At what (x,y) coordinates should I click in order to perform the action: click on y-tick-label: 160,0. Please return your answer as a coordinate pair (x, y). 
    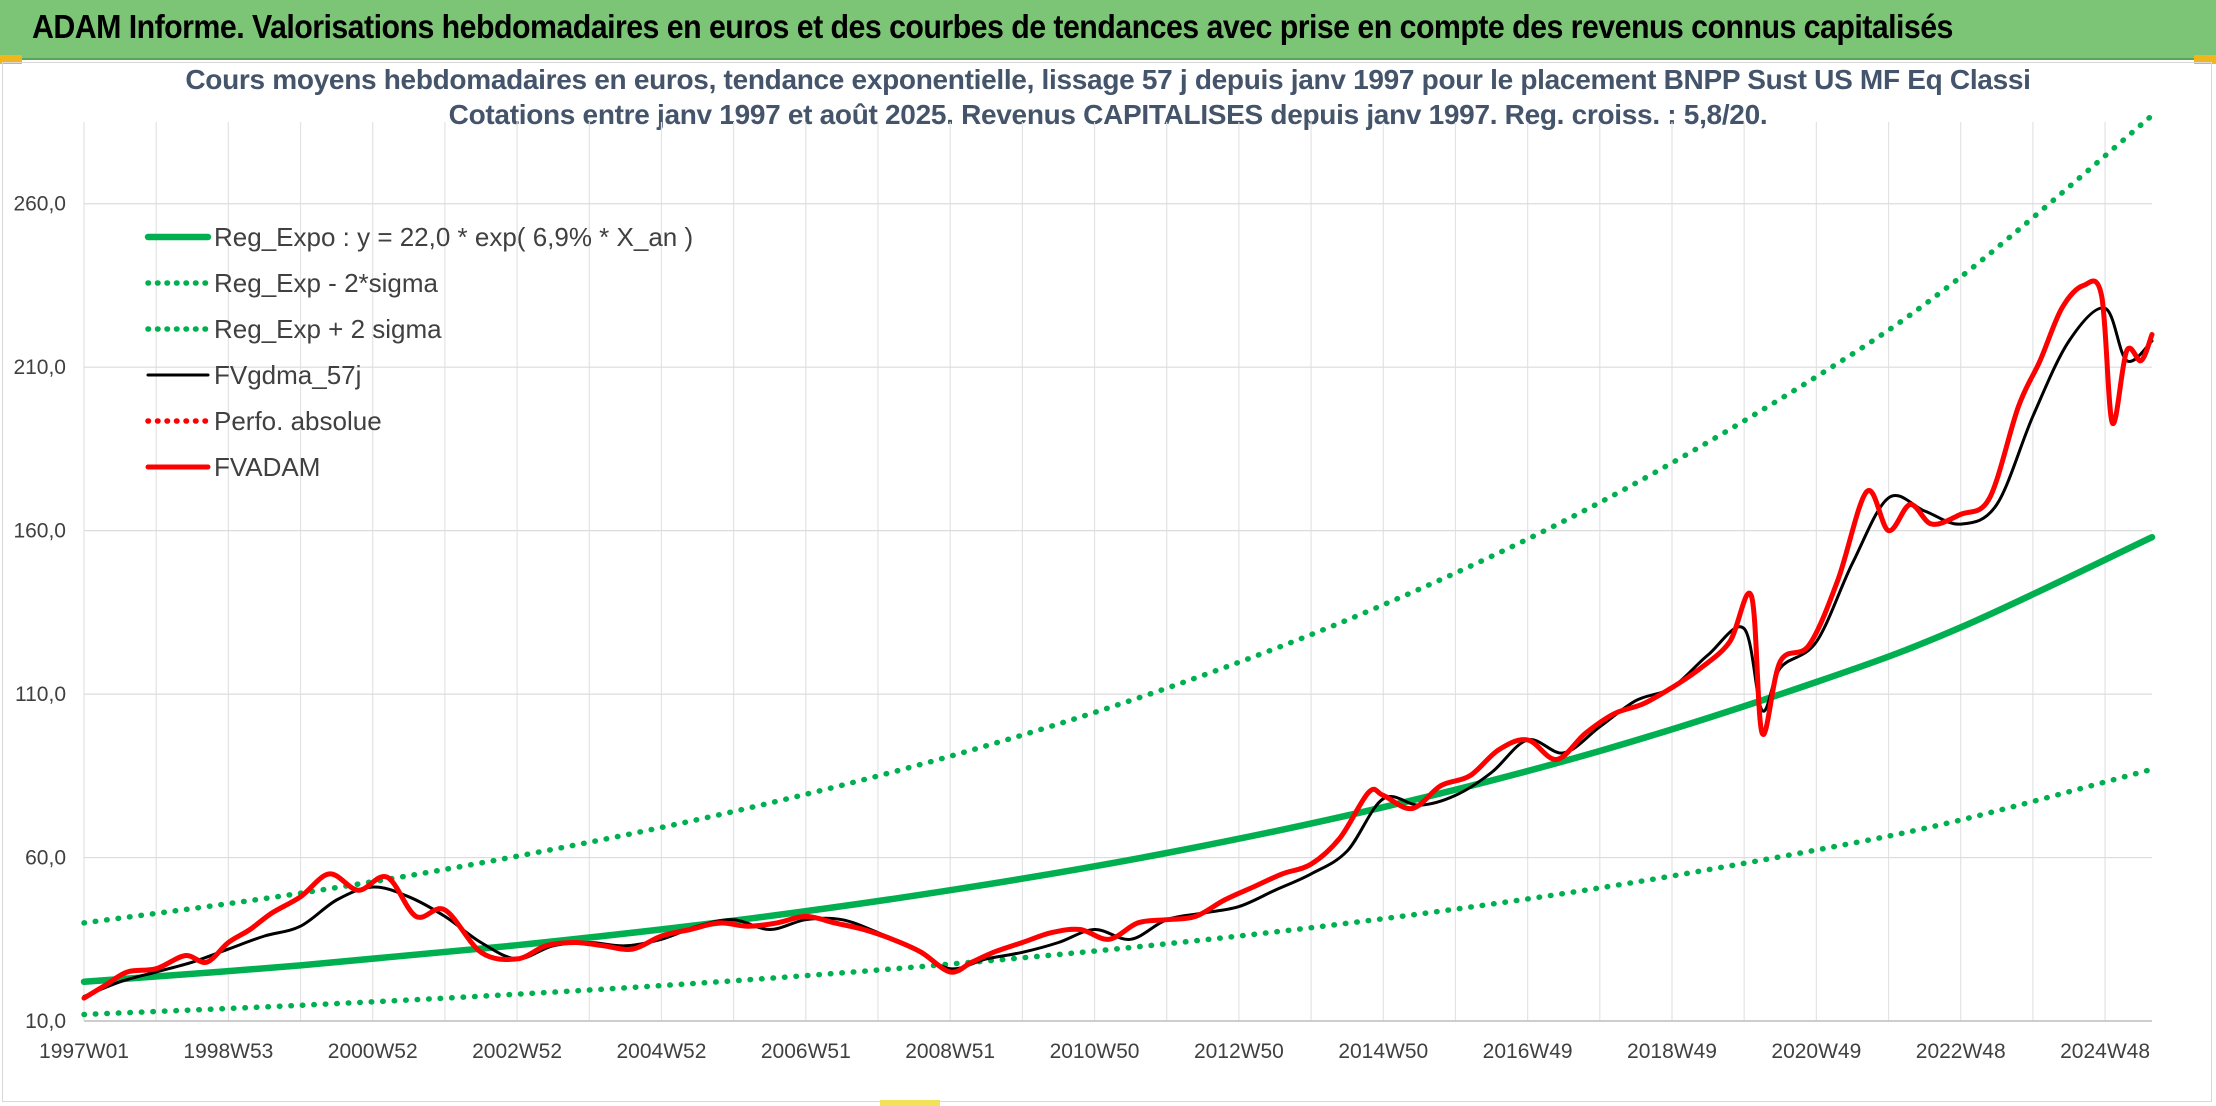
    Looking at the image, I should click on (39, 531).